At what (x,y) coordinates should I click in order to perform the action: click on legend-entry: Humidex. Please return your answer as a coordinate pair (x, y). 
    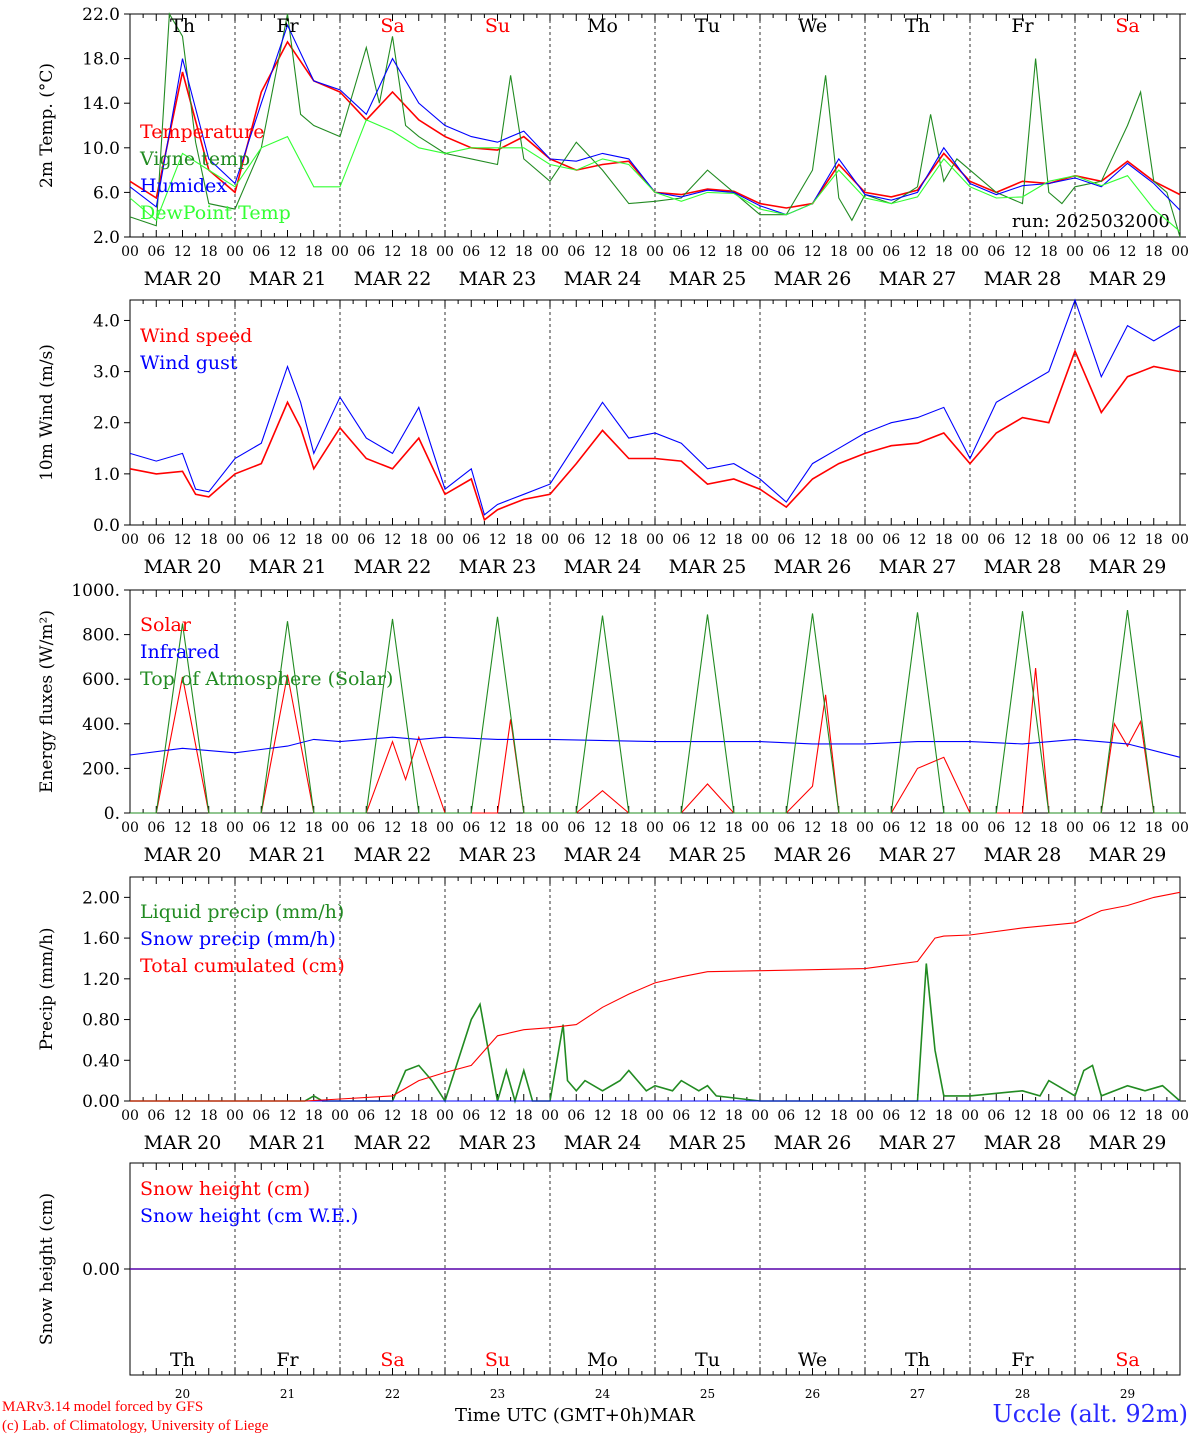
    Looking at the image, I should click on (183, 186).